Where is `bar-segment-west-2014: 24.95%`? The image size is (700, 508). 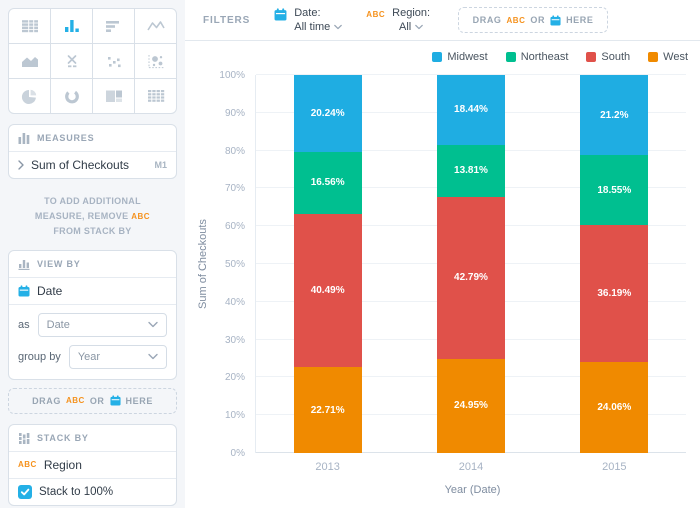 bar-segment-west-2014: 24.95% is located at coordinates (470, 405).